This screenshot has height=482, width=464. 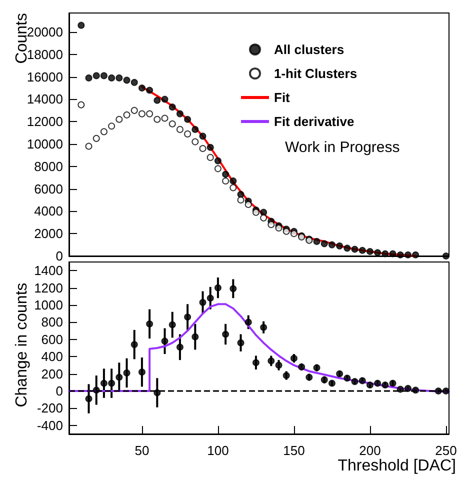 I want to click on y-tick-label: 10000, so click(x=44, y=144).